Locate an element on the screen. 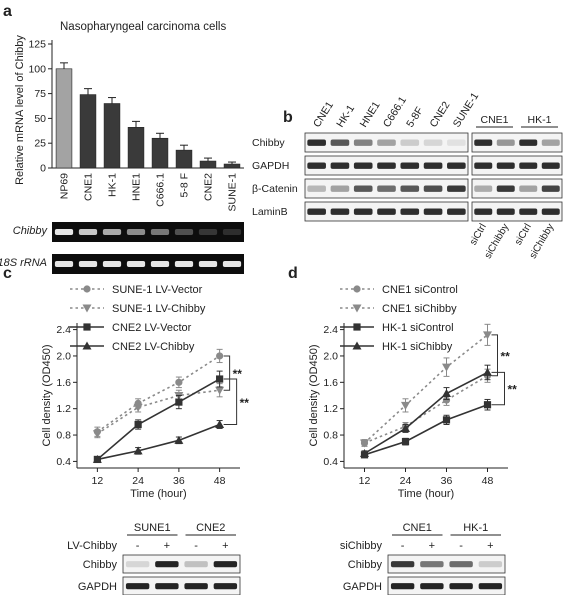 This screenshot has width=567, height=595. panel-c-x-tick-label: 36 is located at coordinates (179, 481).